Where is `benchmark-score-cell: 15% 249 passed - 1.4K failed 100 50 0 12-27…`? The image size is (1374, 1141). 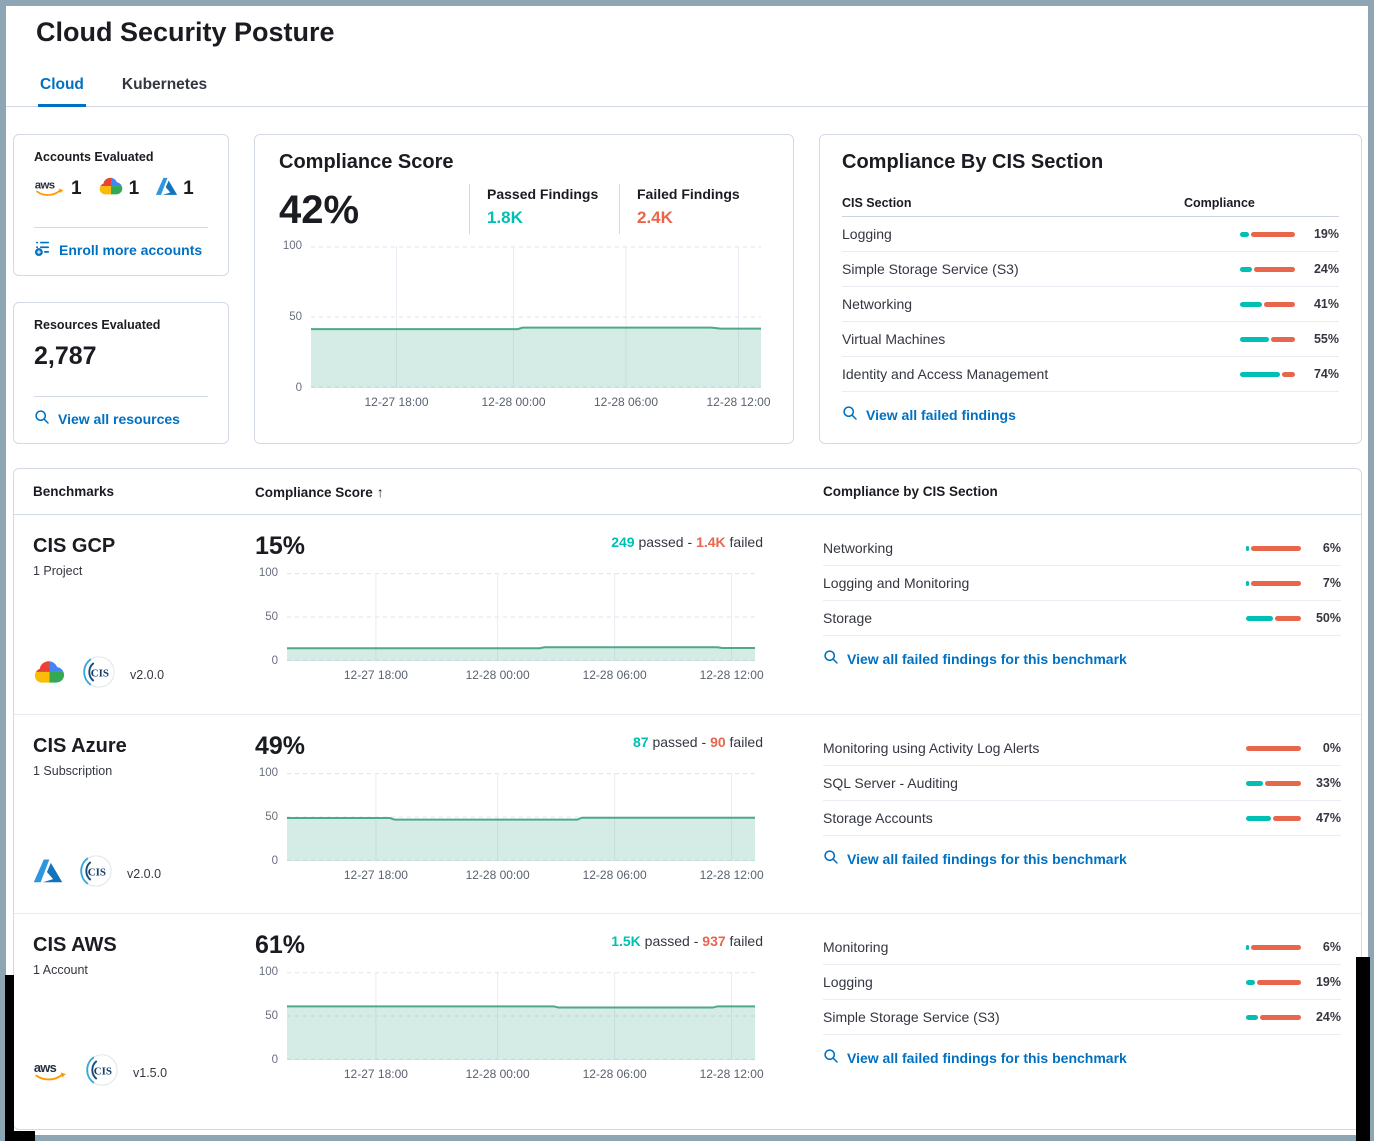 benchmark-score-cell: 15% 249 passed - 1.4K failed 100 50 0 12-27… is located at coordinates (534, 614).